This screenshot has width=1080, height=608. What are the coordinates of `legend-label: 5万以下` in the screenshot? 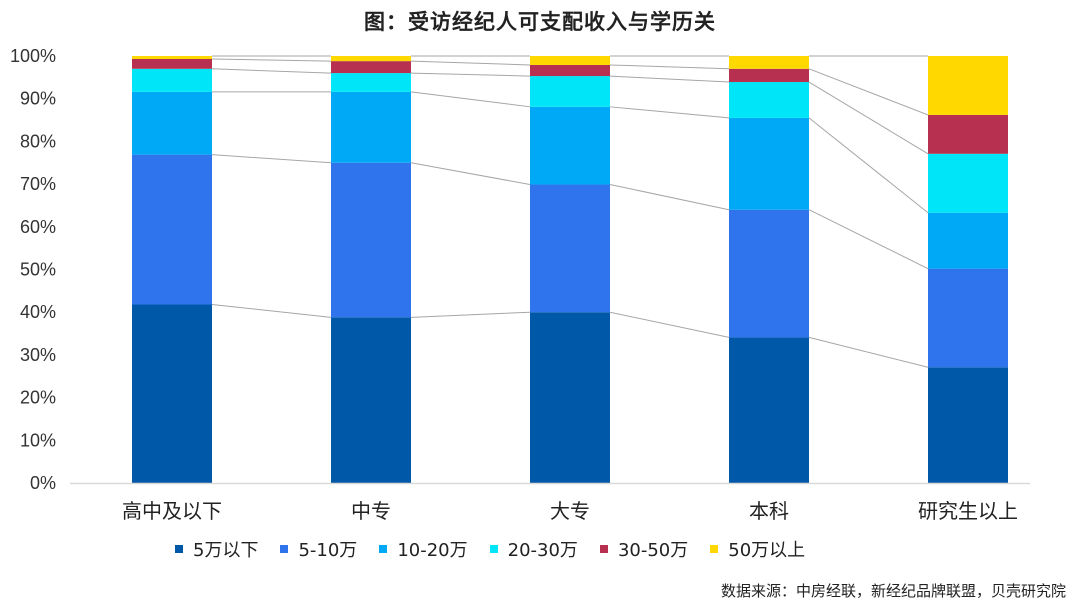 It's located at (226, 550).